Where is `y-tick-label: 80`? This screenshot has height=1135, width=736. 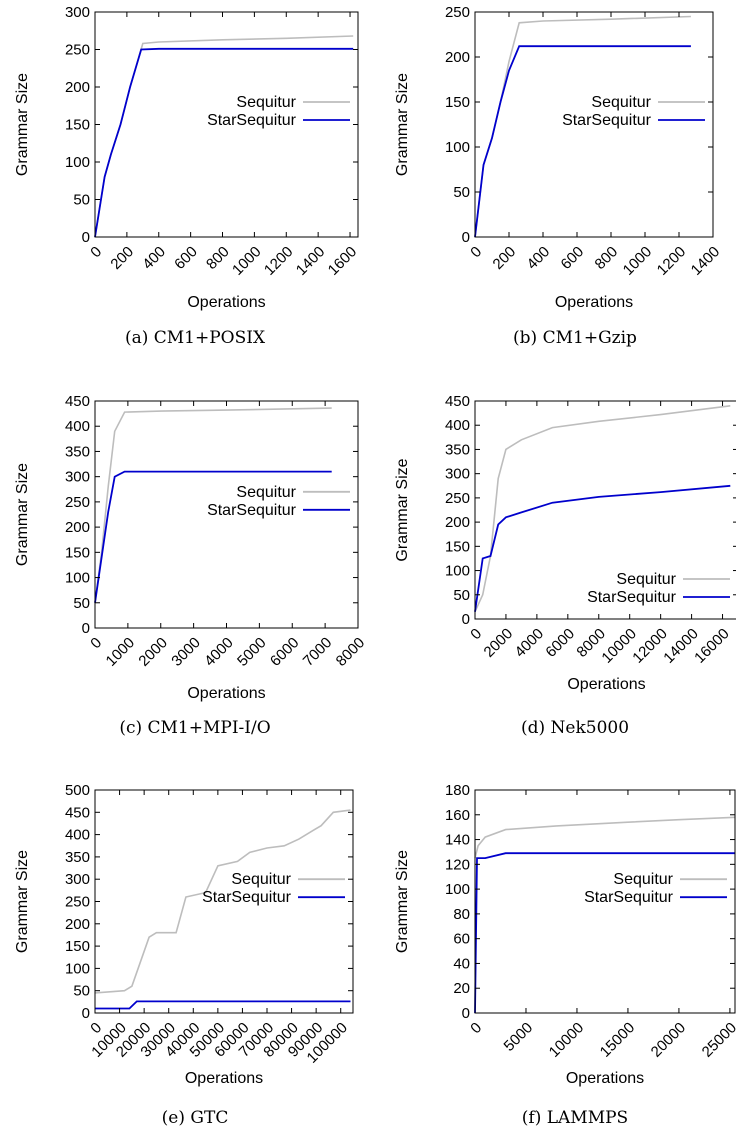
y-tick-label: 80 is located at coordinates (461, 914).